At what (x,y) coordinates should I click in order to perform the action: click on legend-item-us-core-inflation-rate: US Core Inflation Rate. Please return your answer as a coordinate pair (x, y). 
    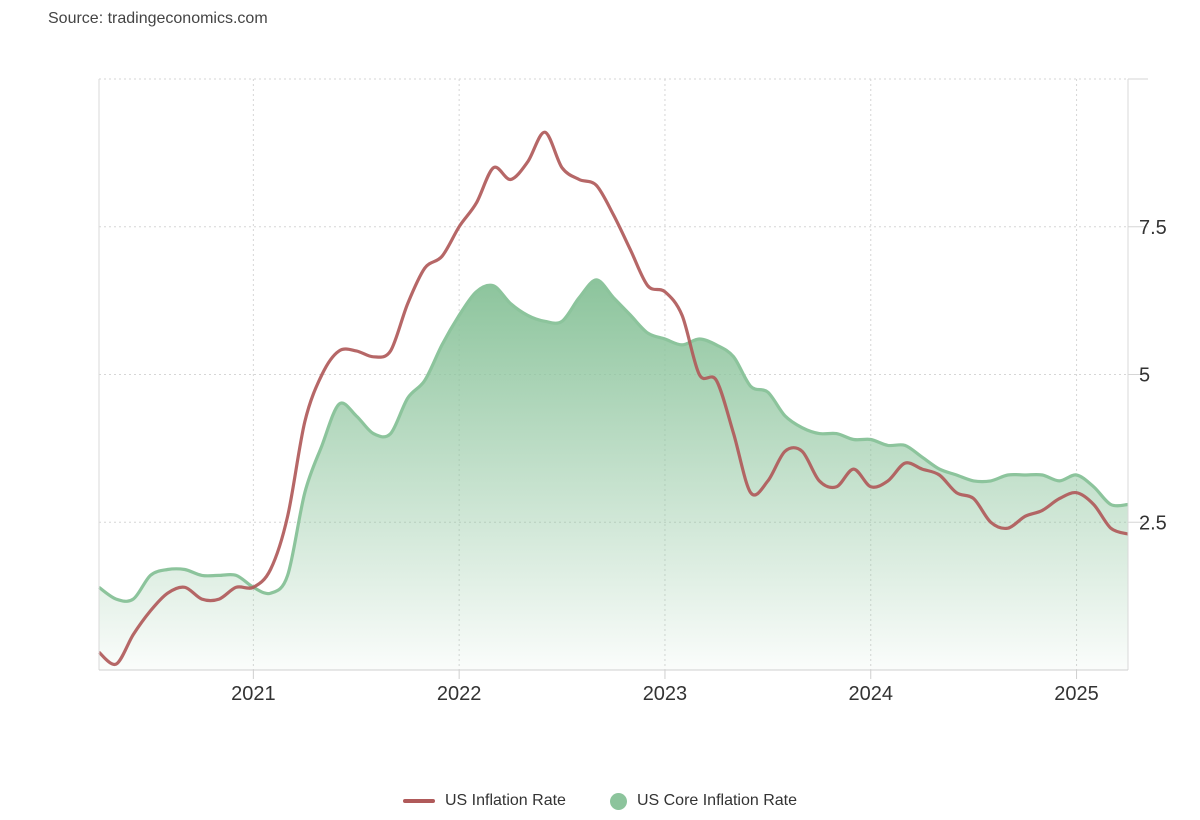
    Looking at the image, I should click on (703, 801).